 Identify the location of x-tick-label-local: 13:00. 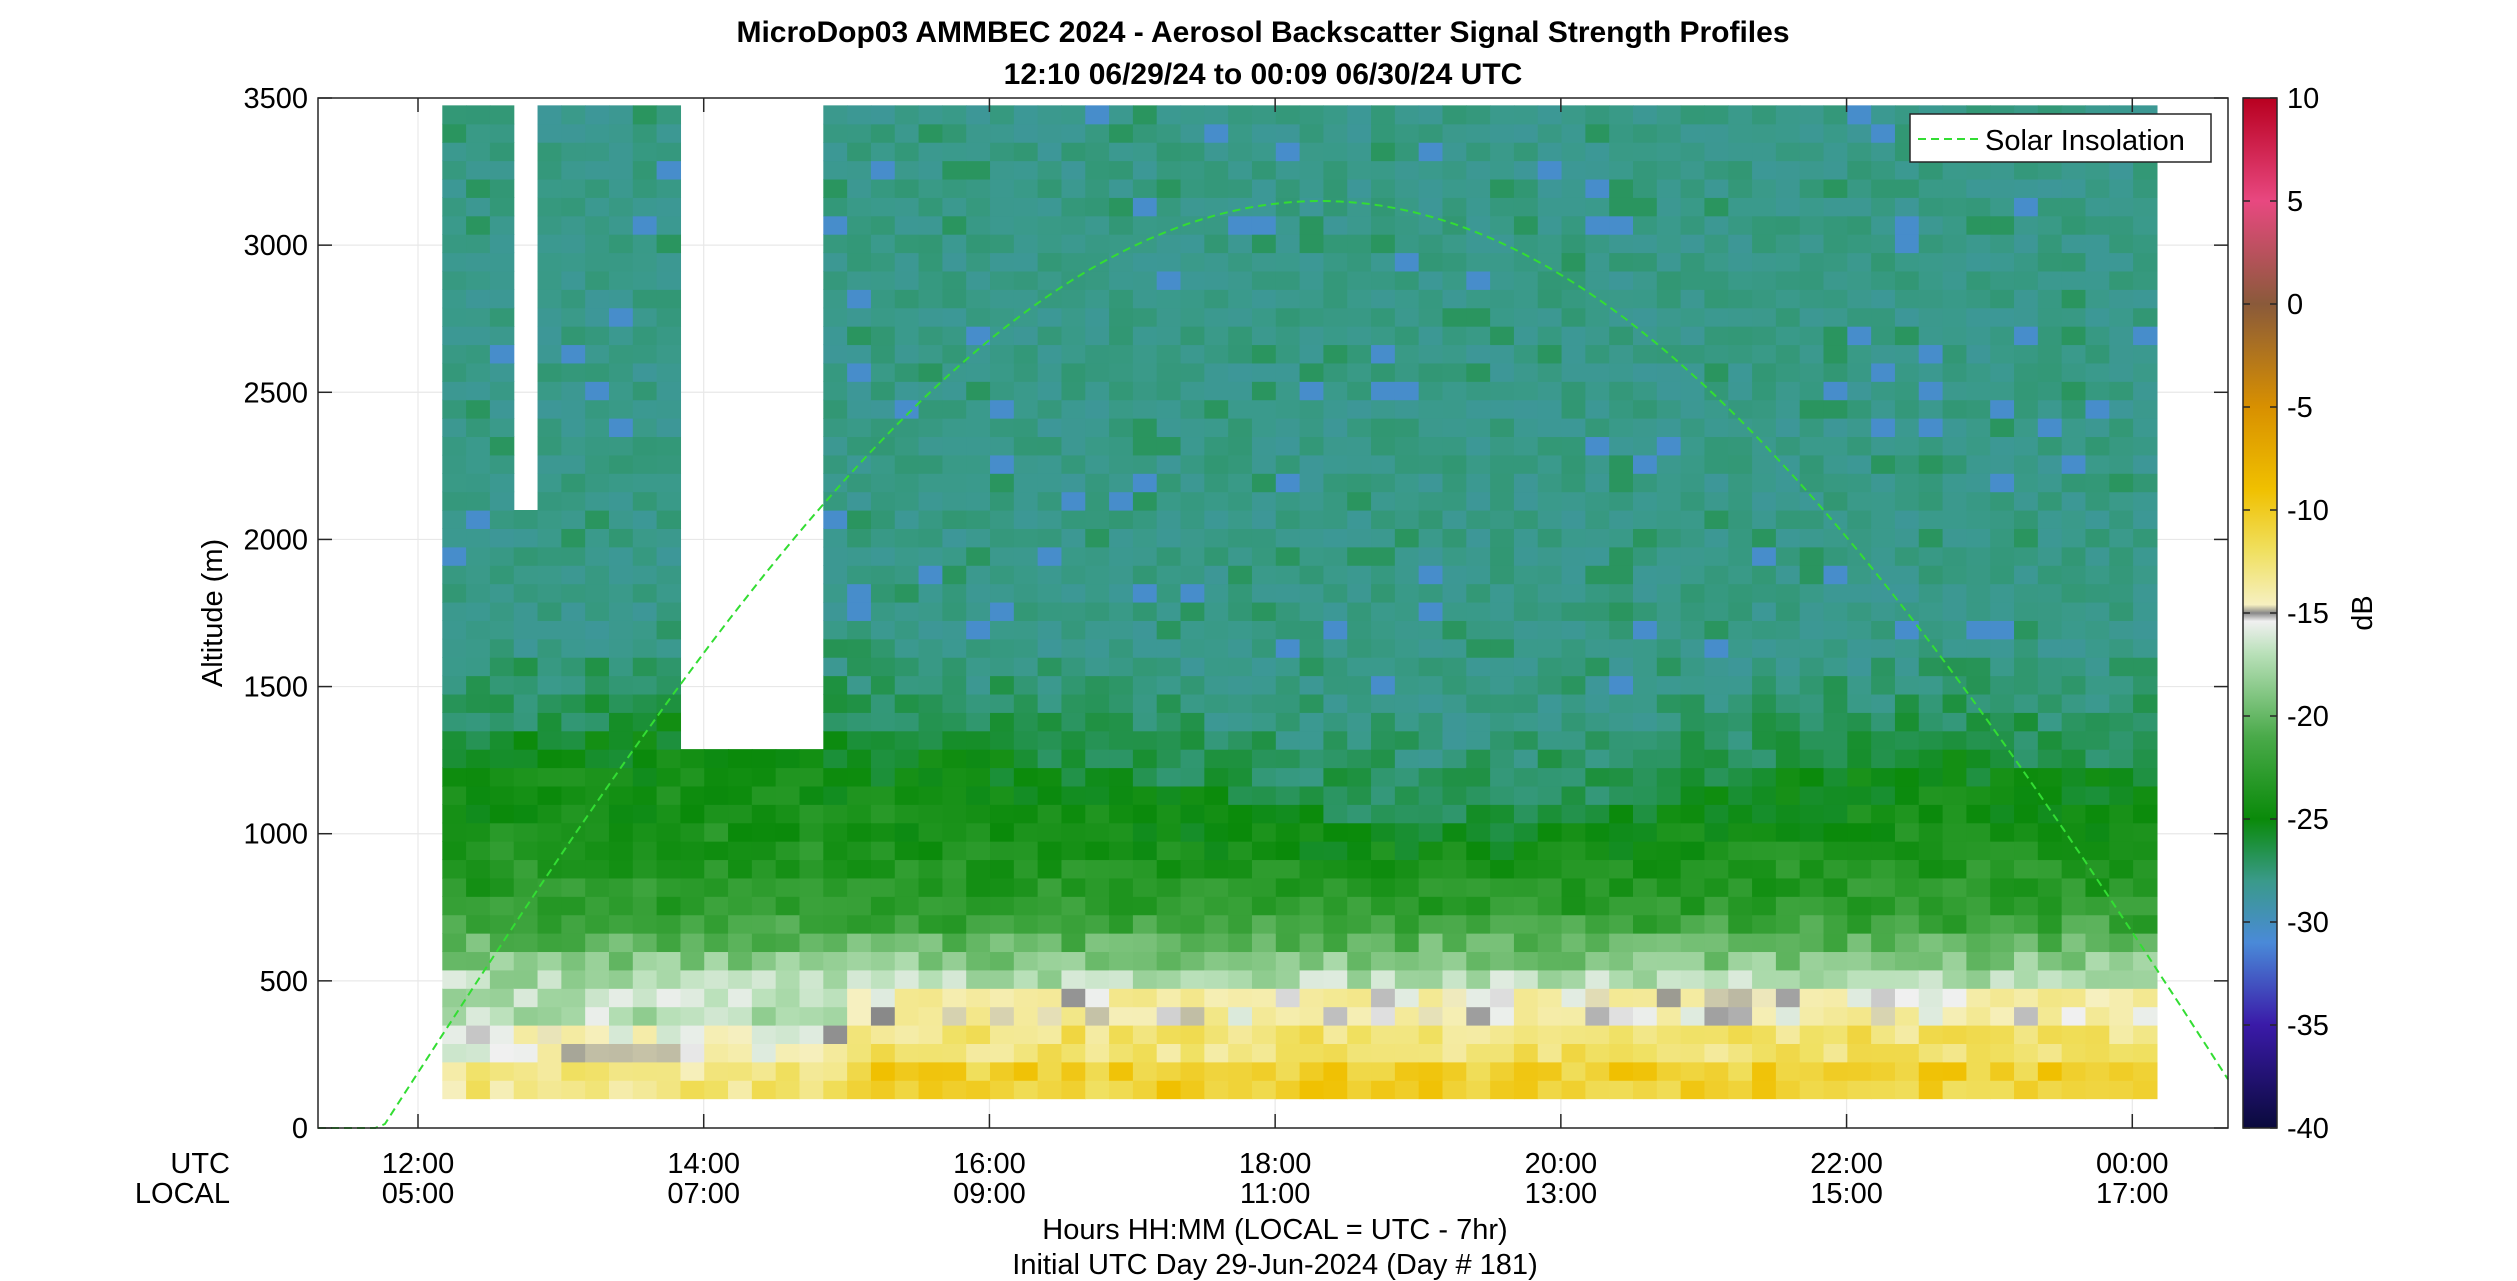
(1561, 1194).